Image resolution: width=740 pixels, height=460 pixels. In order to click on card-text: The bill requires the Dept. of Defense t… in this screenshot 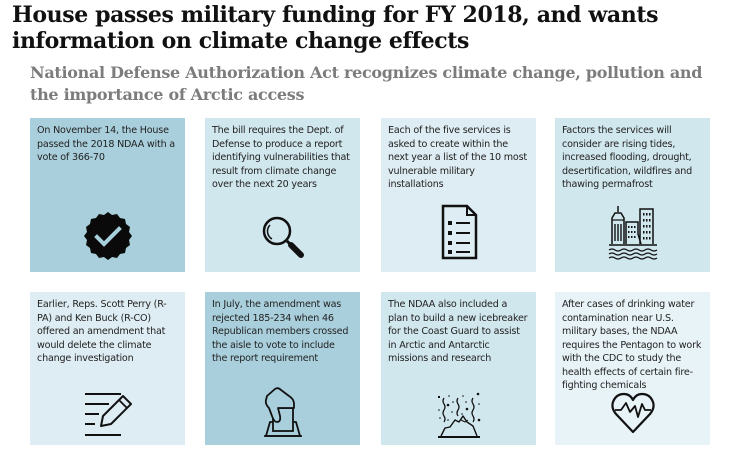, I will do `click(281, 157)`.